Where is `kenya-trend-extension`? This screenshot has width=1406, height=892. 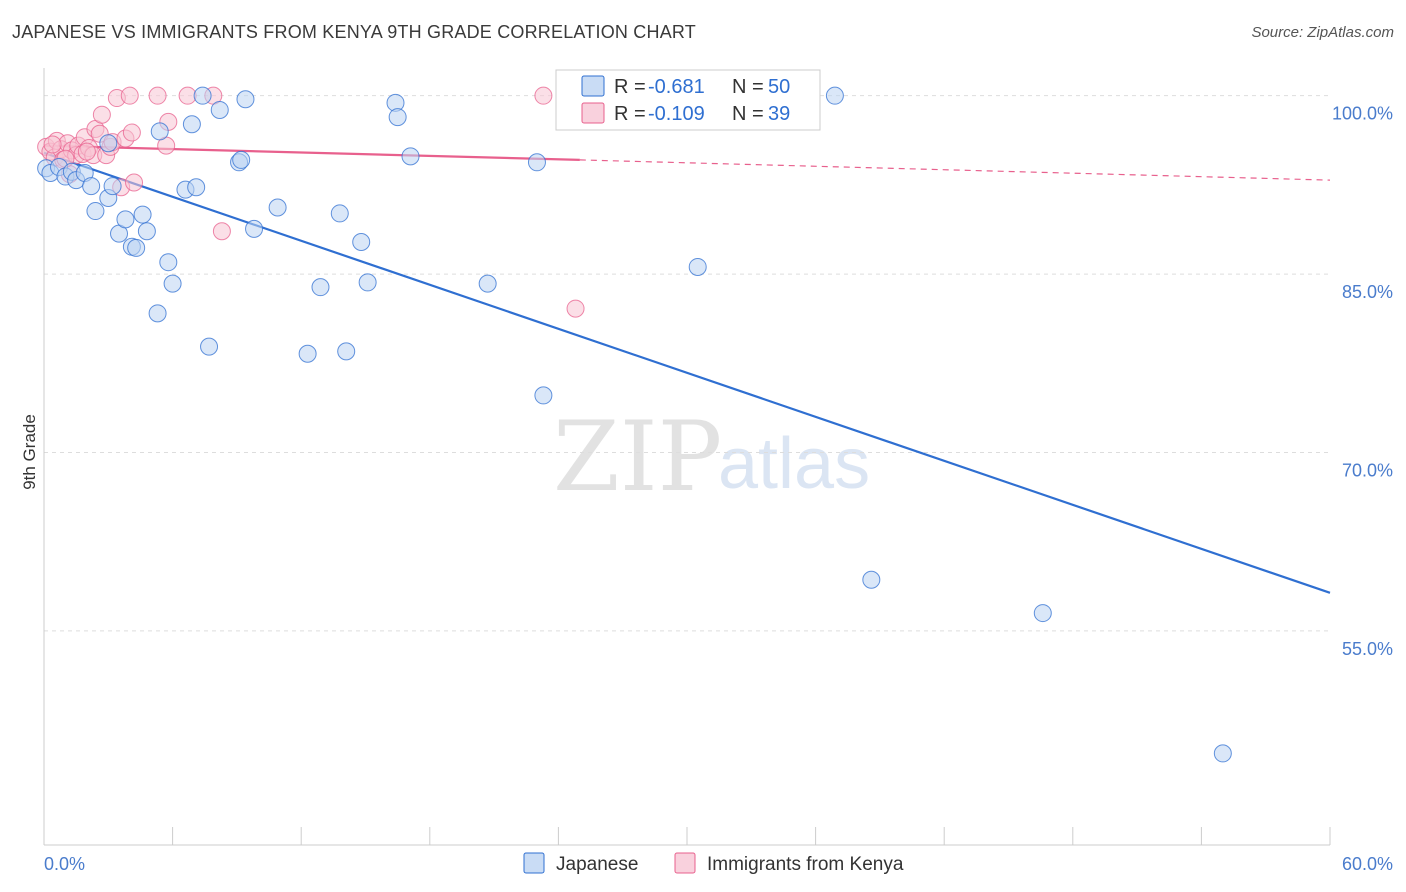 kenya-trend-extension is located at coordinates (955, 170).